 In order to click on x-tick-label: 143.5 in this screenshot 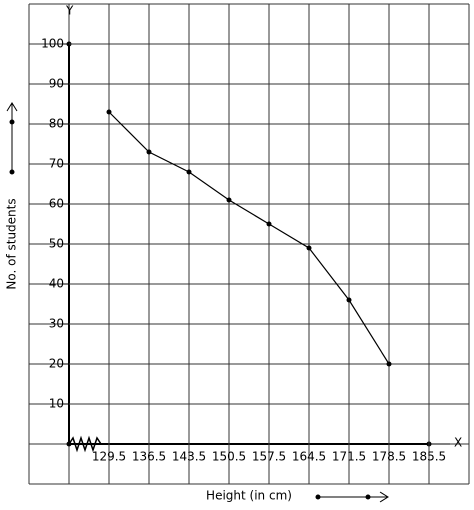, I will do `click(189, 457)`.